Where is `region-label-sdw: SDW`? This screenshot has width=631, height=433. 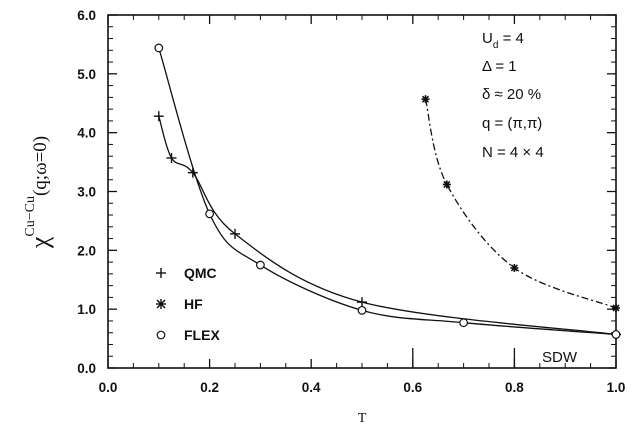 region-label-sdw: SDW is located at coordinates (560, 357).